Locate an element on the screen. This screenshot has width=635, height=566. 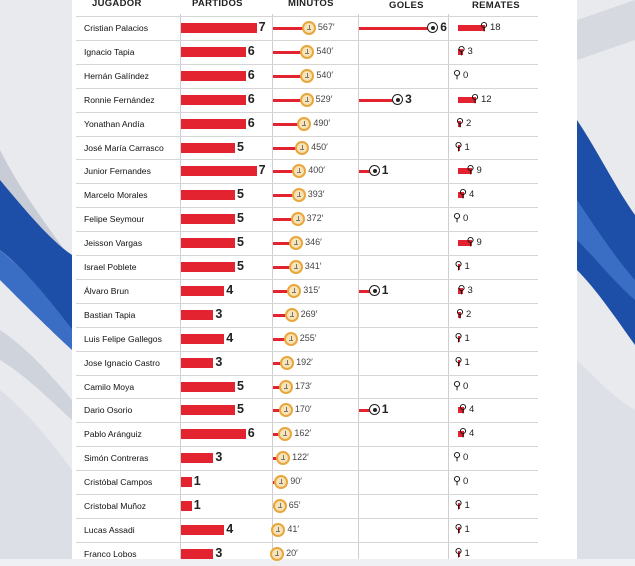
minutos-value: 540′ is located at coordinates (325, 50).